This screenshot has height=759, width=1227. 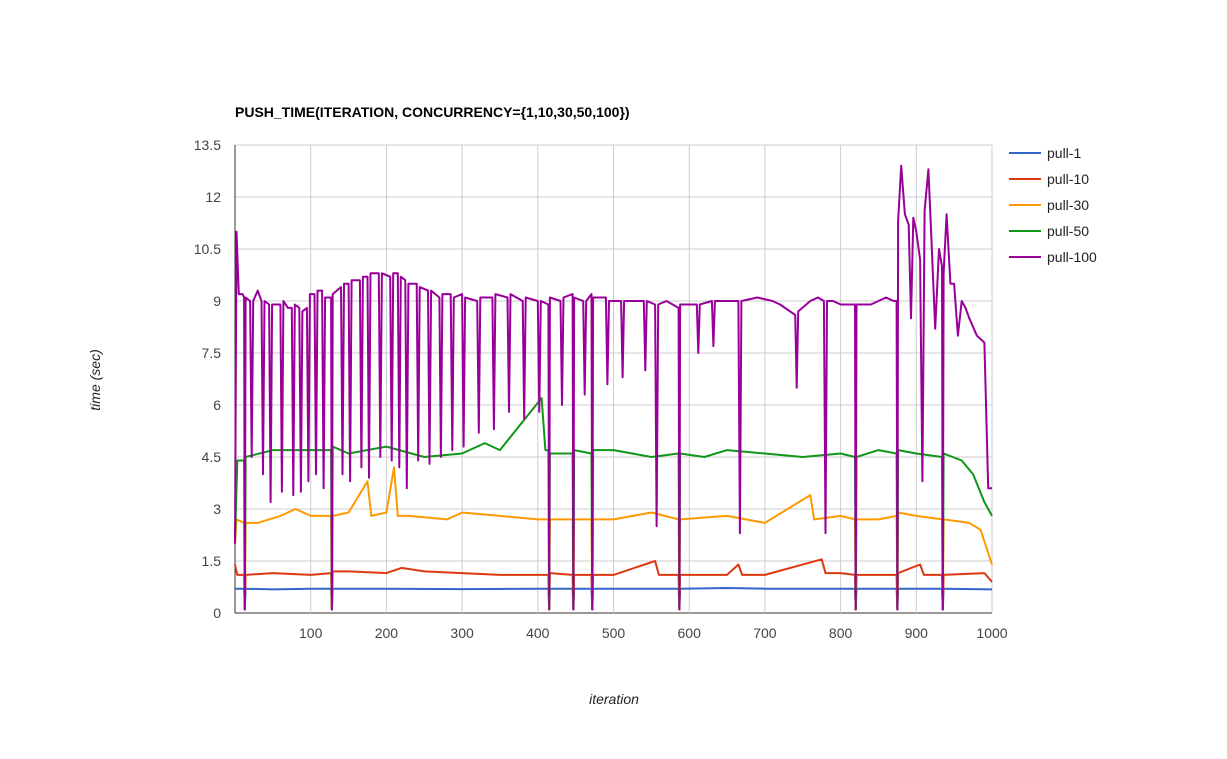 I want to click on y-tick-label: 4.5, so click(x=212, y=457).